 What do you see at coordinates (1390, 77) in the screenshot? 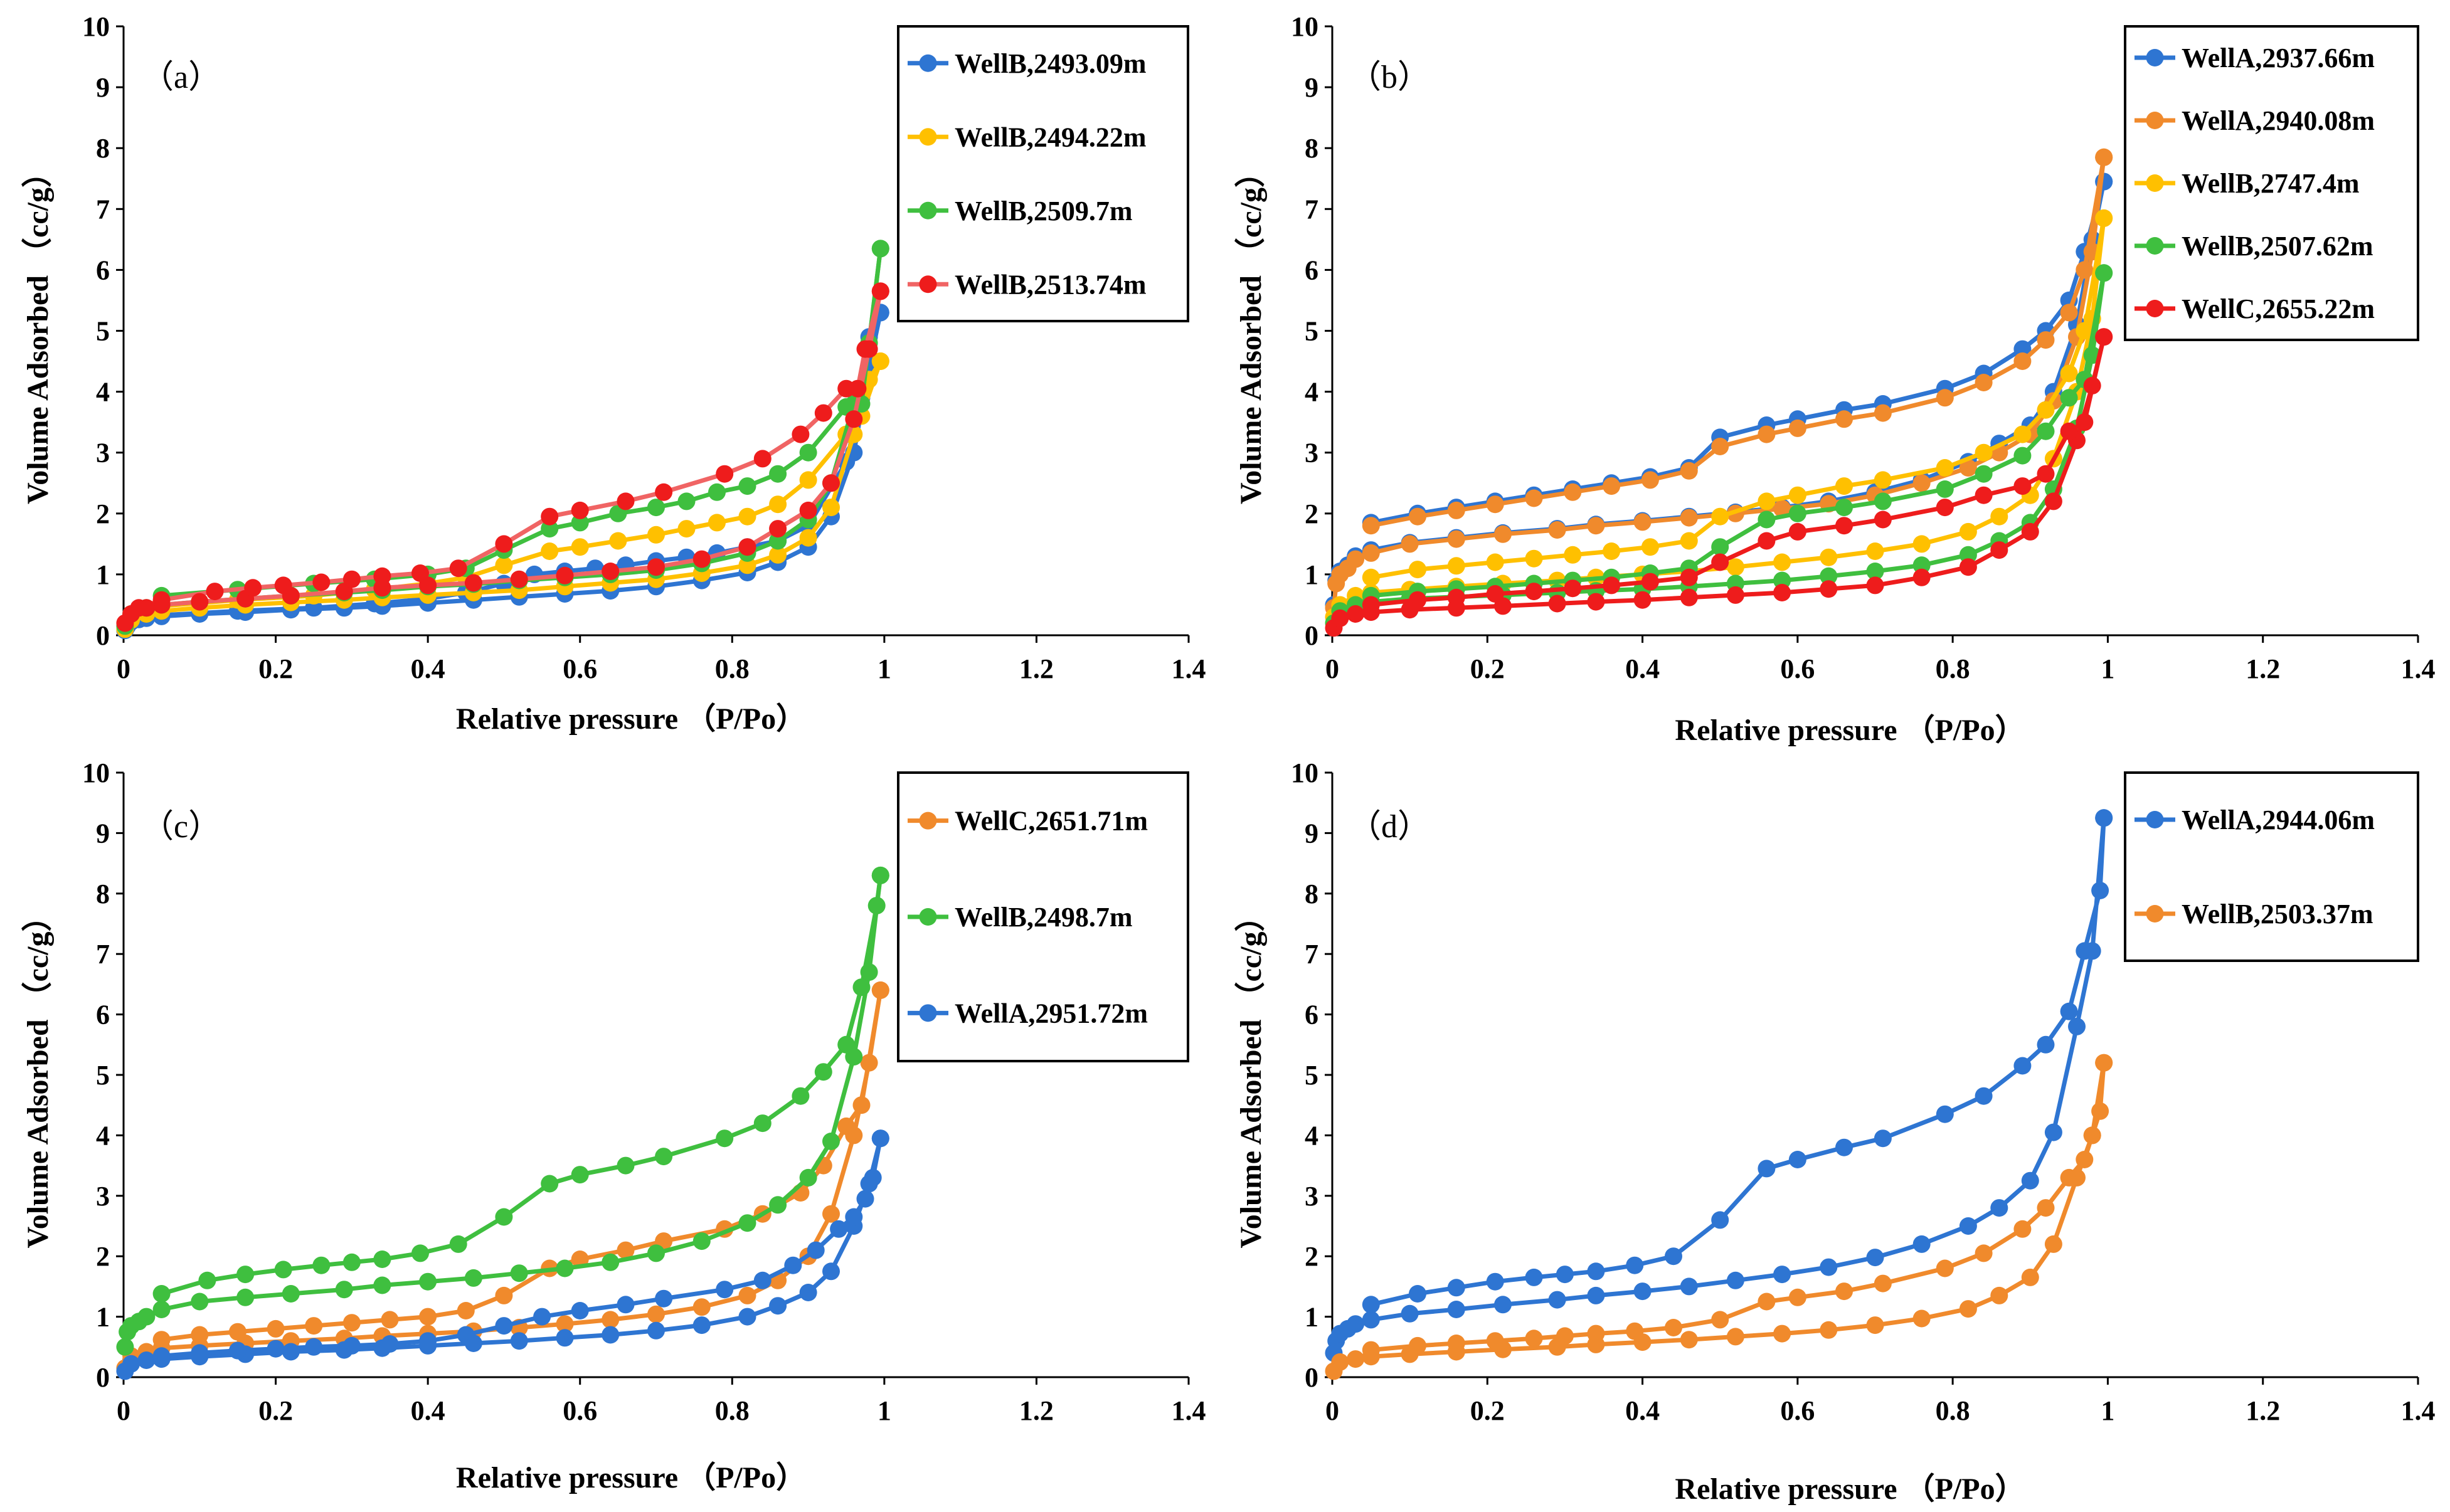
I see `panel-label: （b）` at bounding box center [1390, 77].